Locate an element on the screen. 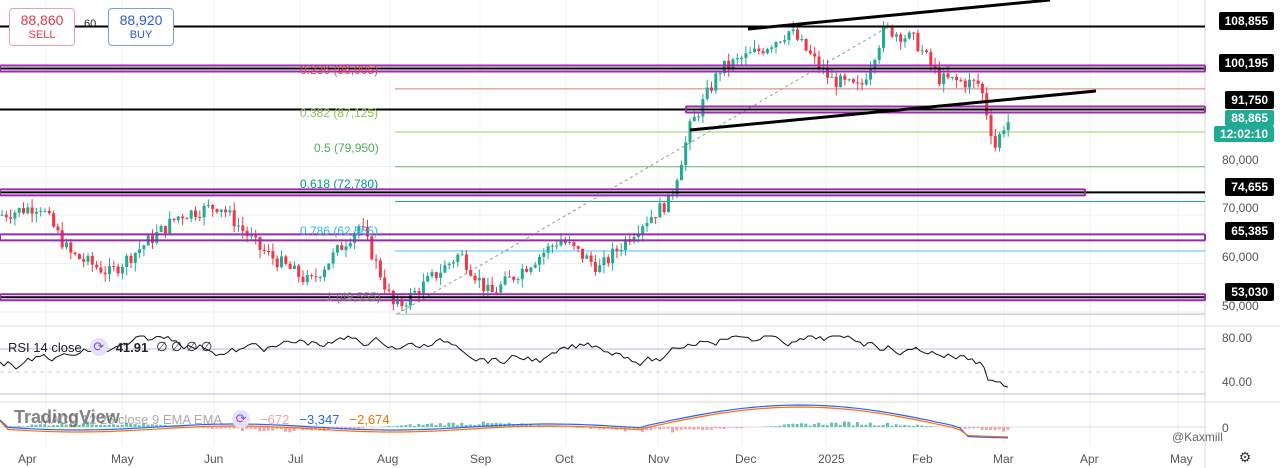  fib-label: 0.618 (72,780) is located at coordinates (339, 184).